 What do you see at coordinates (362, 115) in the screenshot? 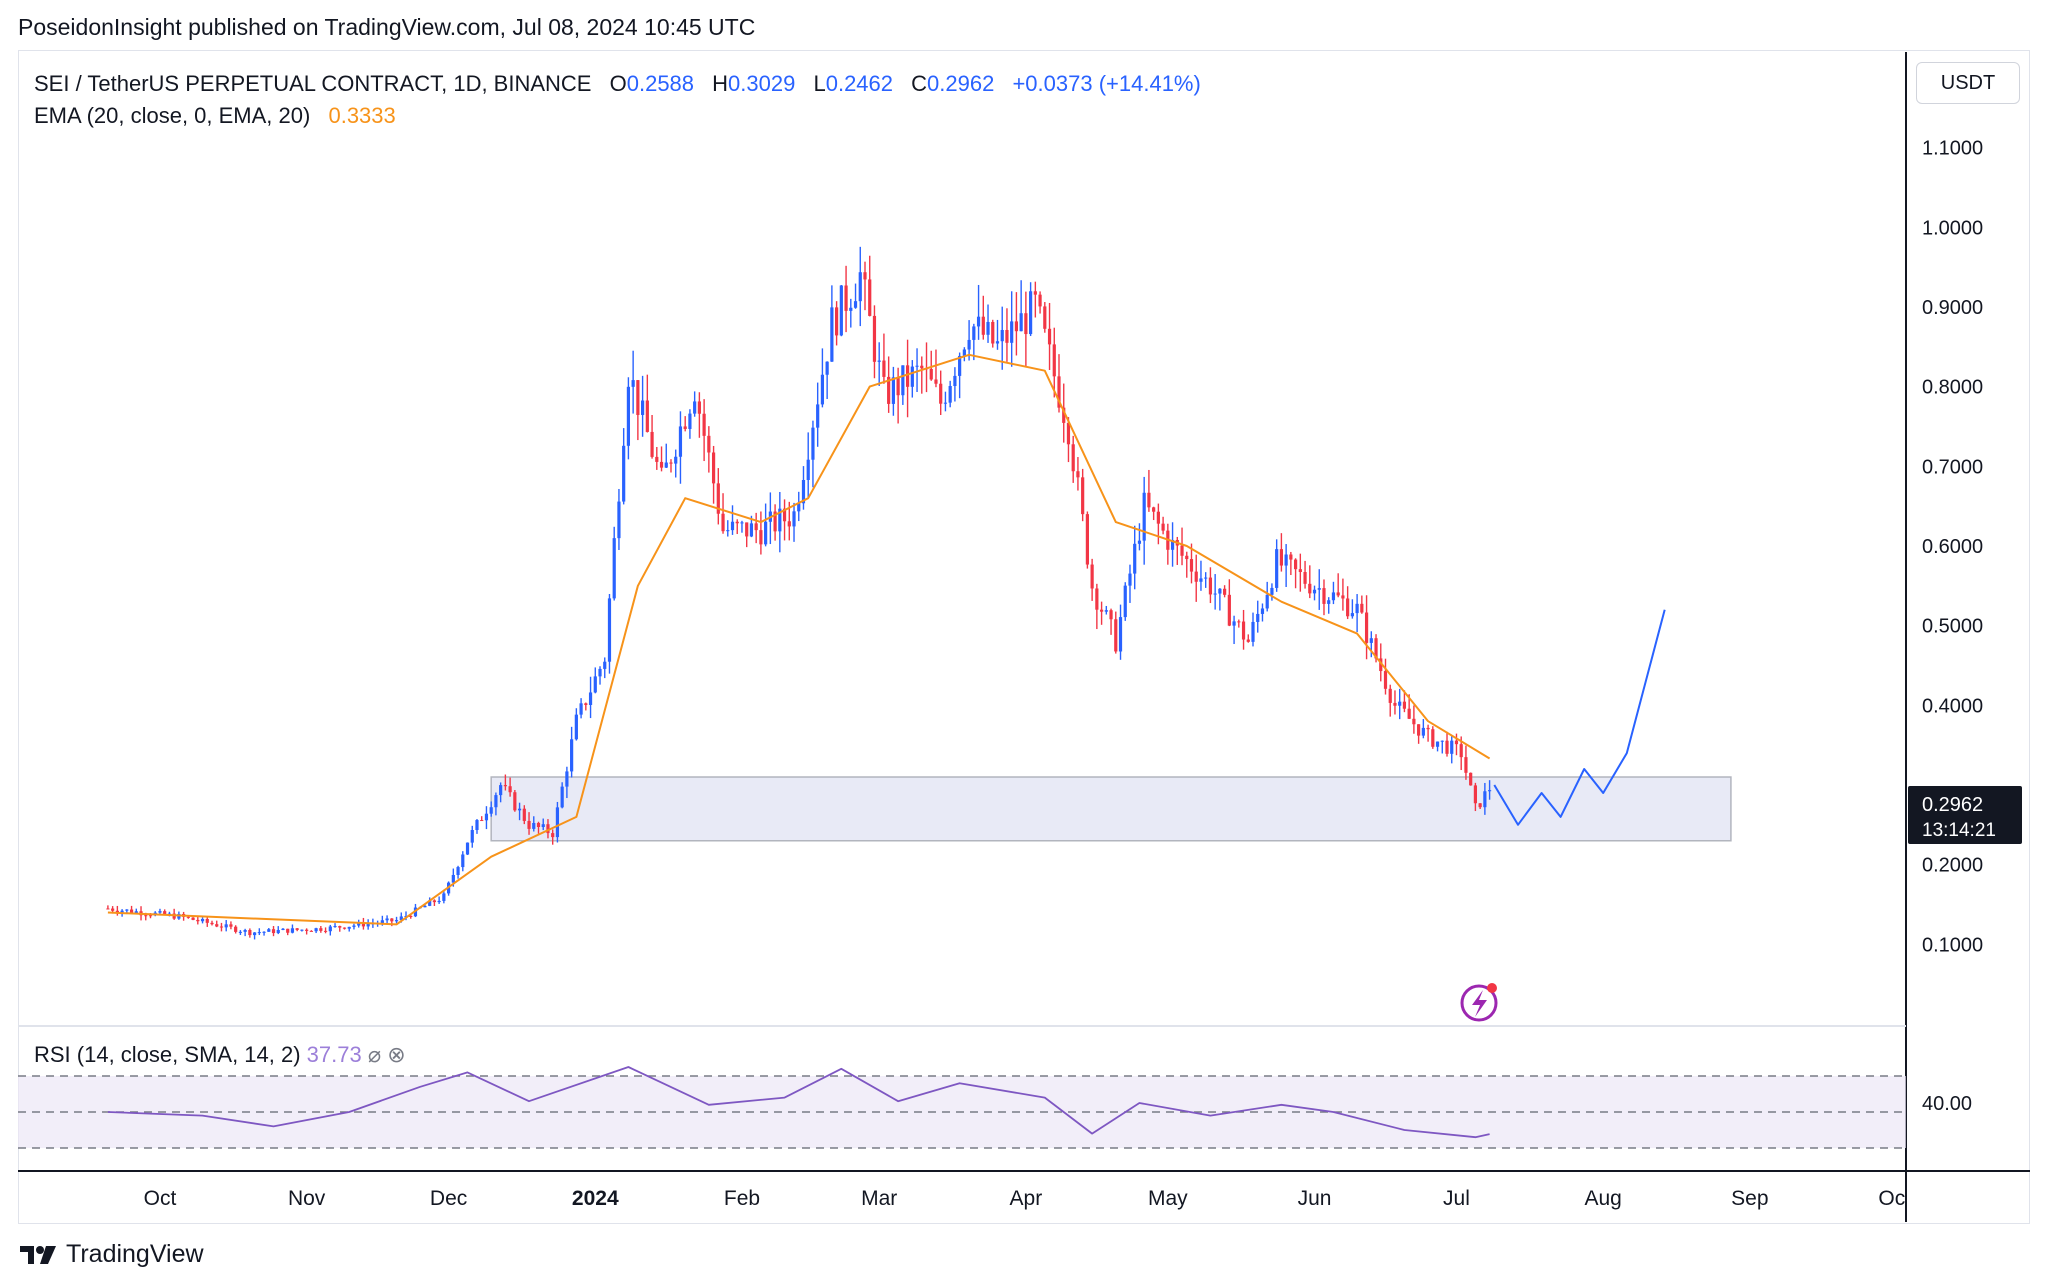
I see `ema-value: 0.3333` at bounding box center [362, 115].